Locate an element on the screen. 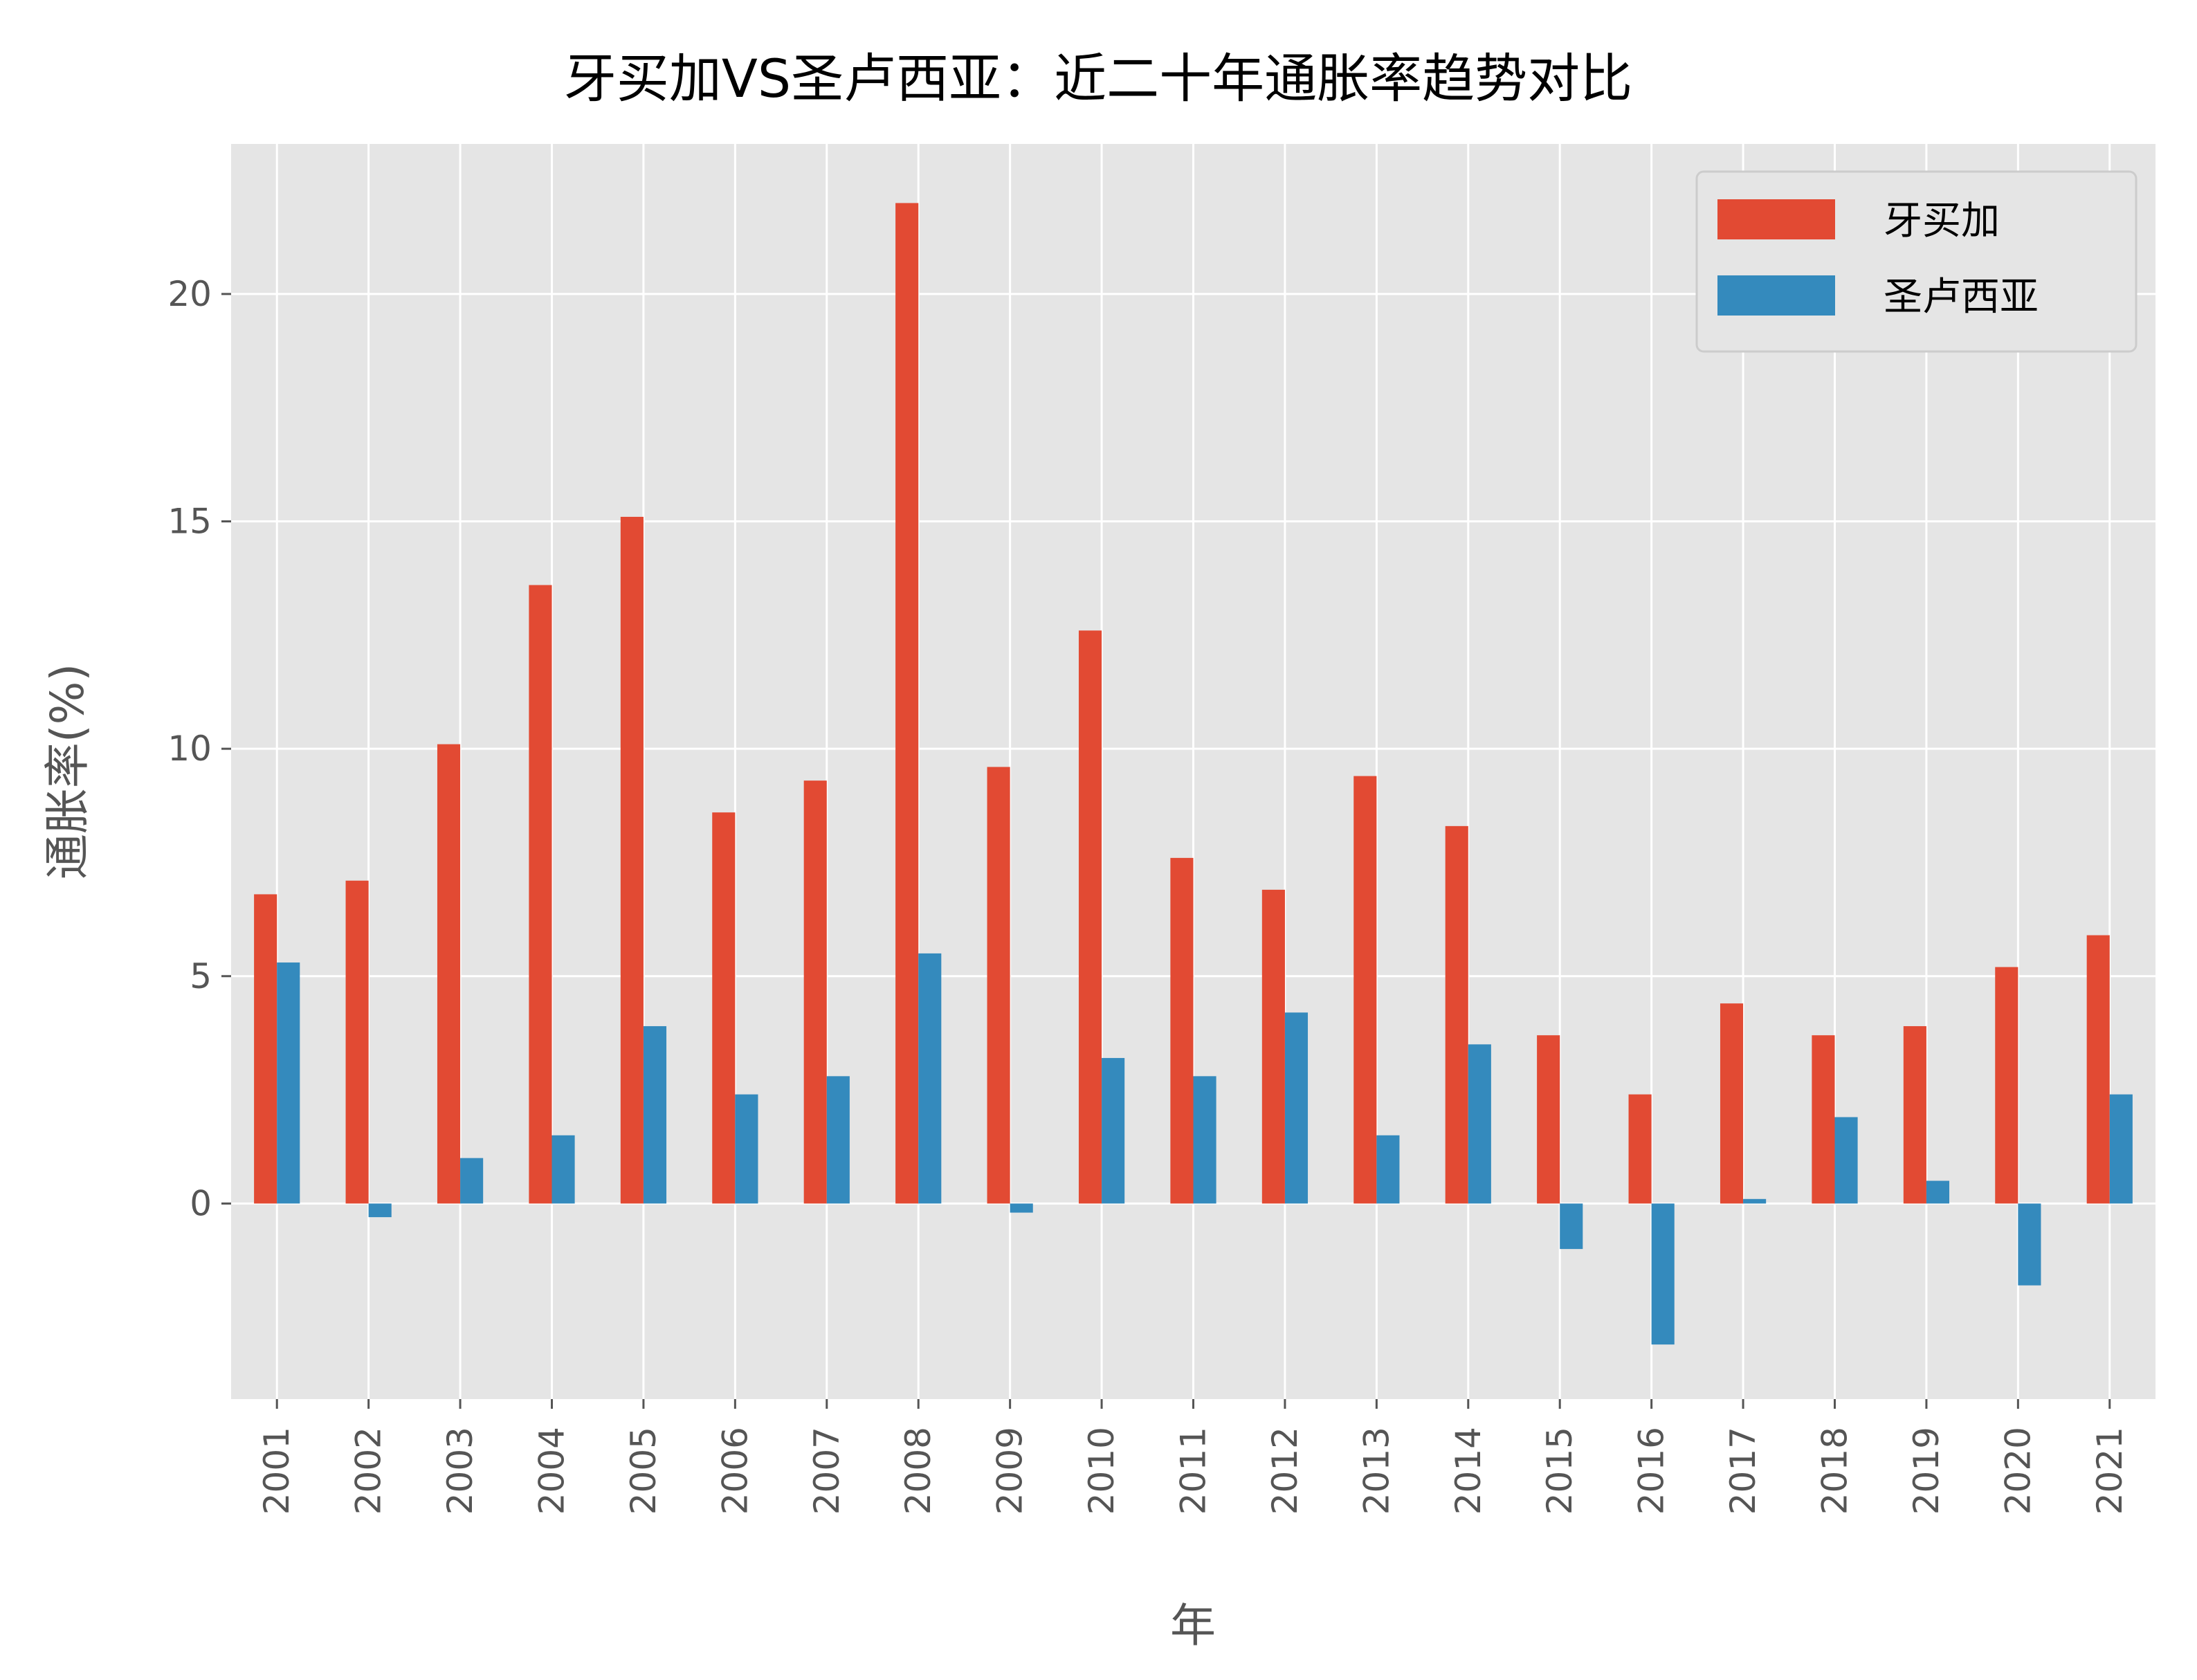  x-tick-label: 2001 is located at coordinates (277, 1471).